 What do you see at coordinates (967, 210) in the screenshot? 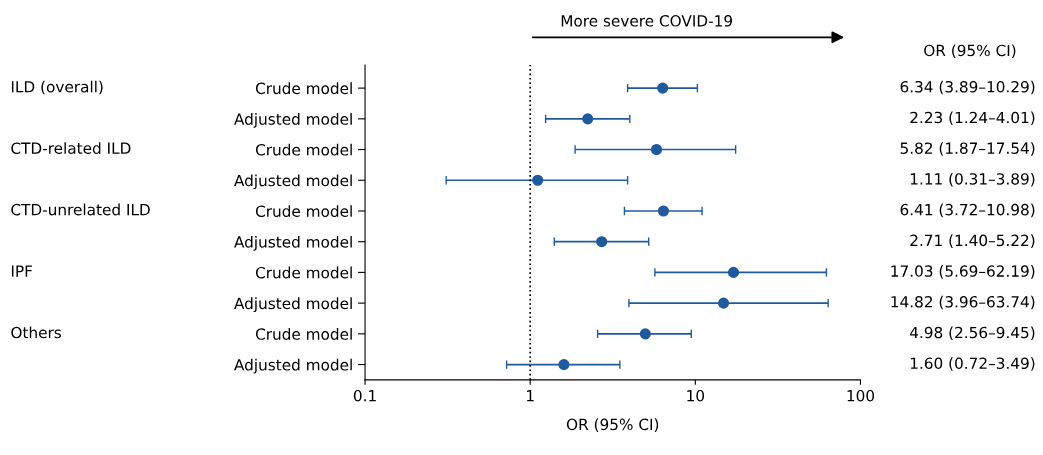
I see `data-label: 6.41 (3.72–10.98)` at bounding box center [967, 210].